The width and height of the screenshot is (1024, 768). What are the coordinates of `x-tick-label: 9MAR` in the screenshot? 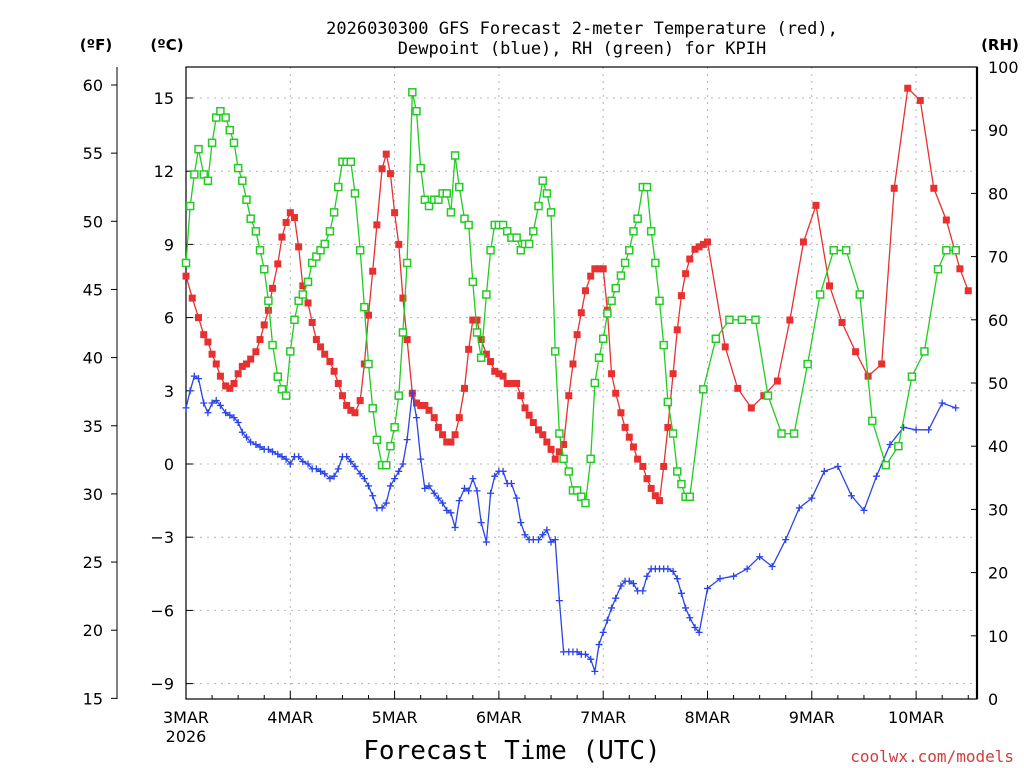 It's located at (812, 717).